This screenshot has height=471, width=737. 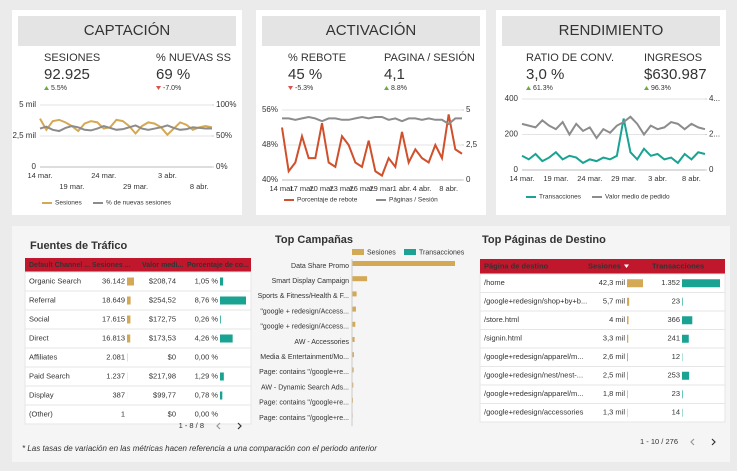 I want to click on y-tick-label: 400, so click(x=512, y=98).